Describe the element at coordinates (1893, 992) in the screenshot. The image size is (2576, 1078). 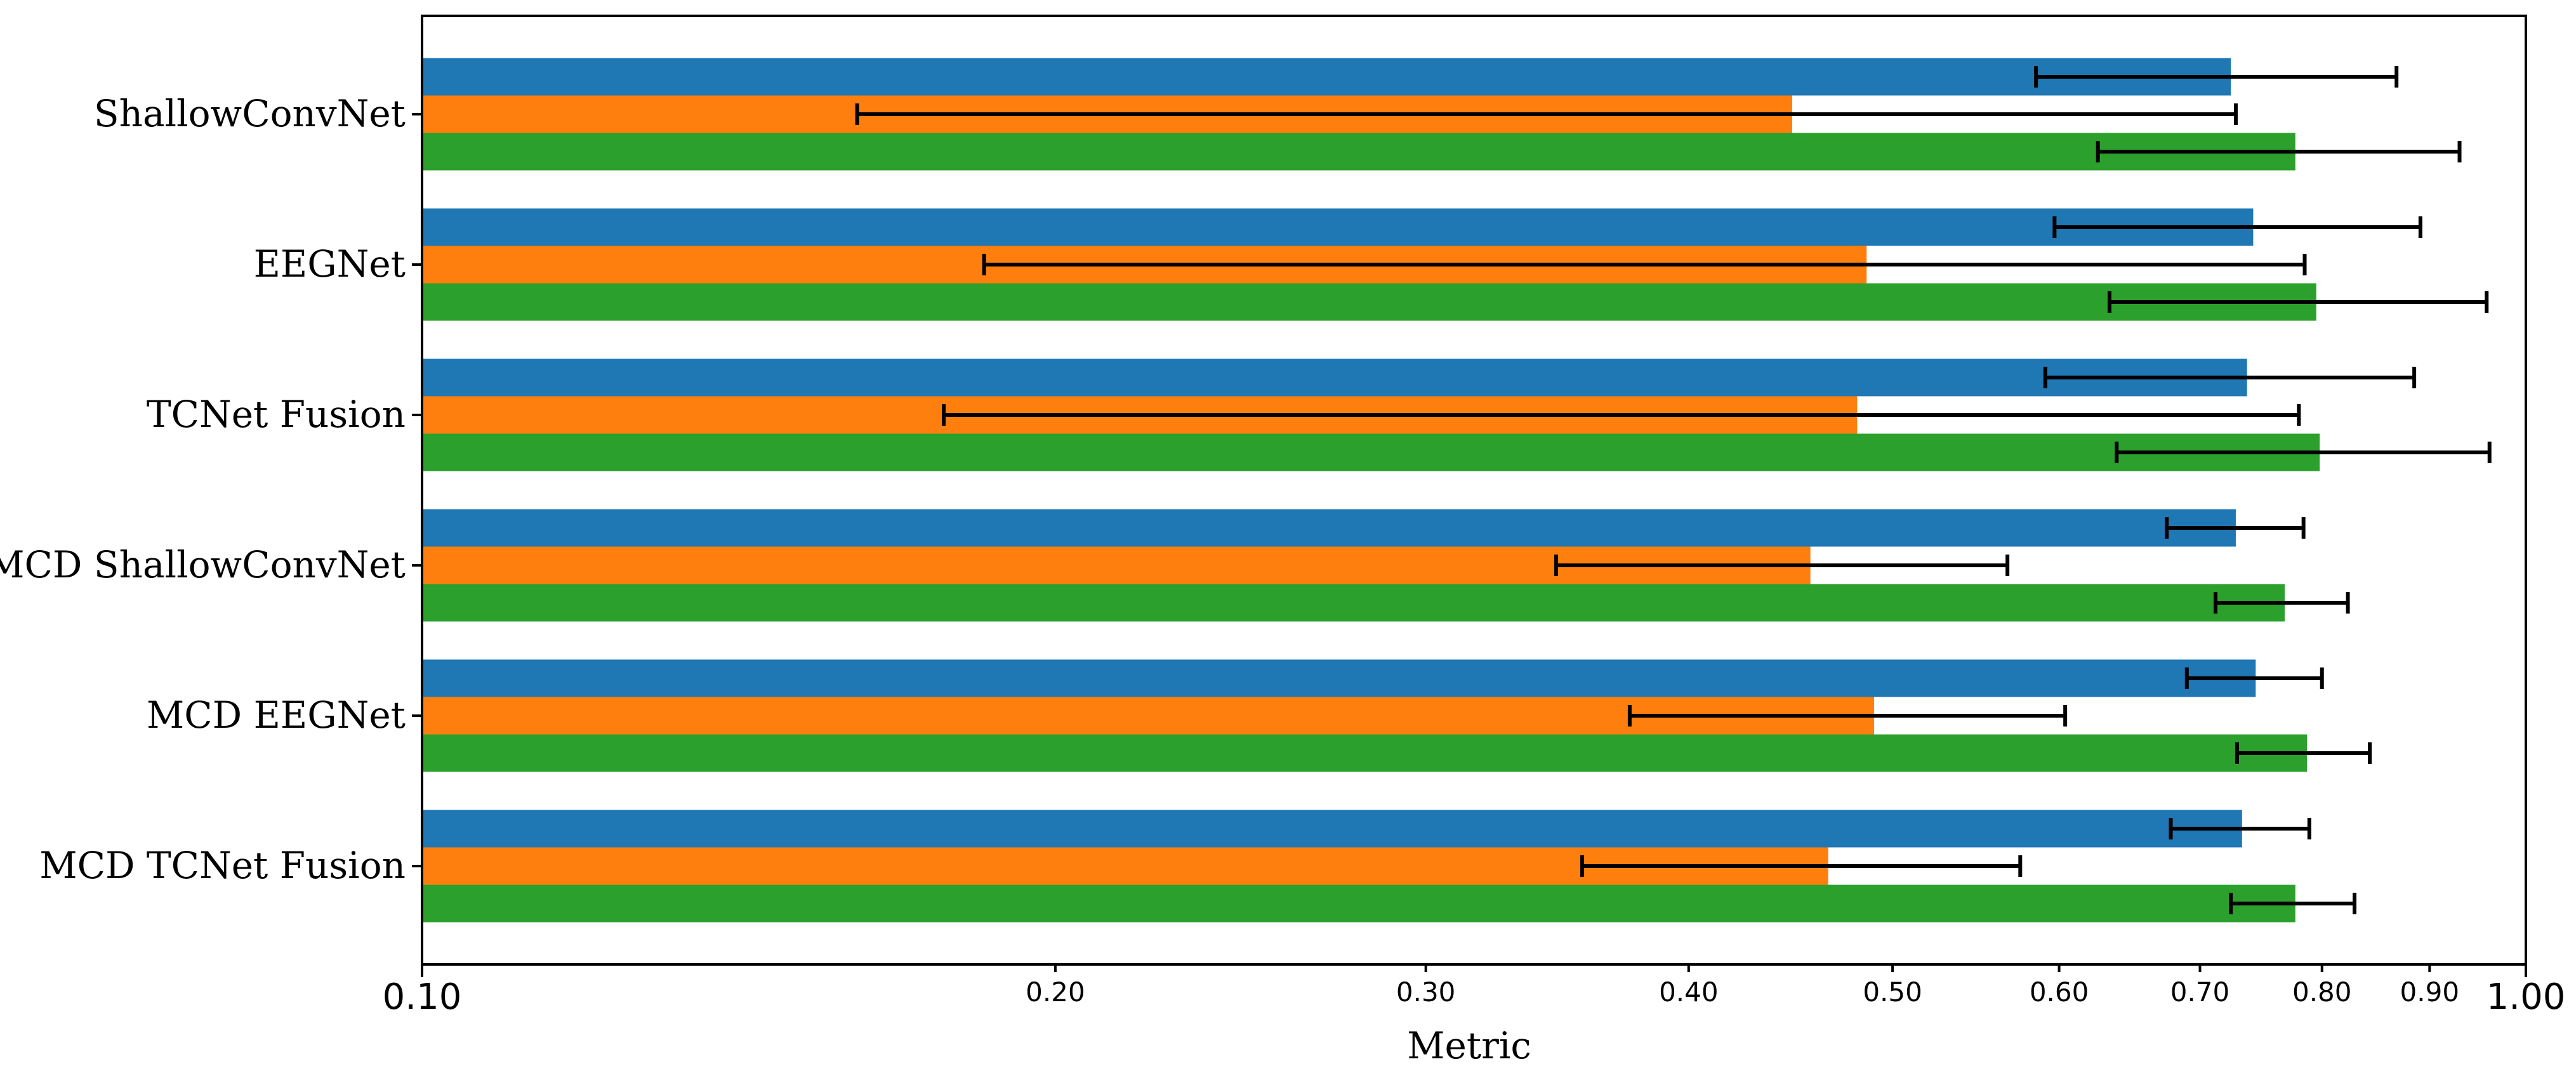
I see `x-tick-label: 0.50` at that location.